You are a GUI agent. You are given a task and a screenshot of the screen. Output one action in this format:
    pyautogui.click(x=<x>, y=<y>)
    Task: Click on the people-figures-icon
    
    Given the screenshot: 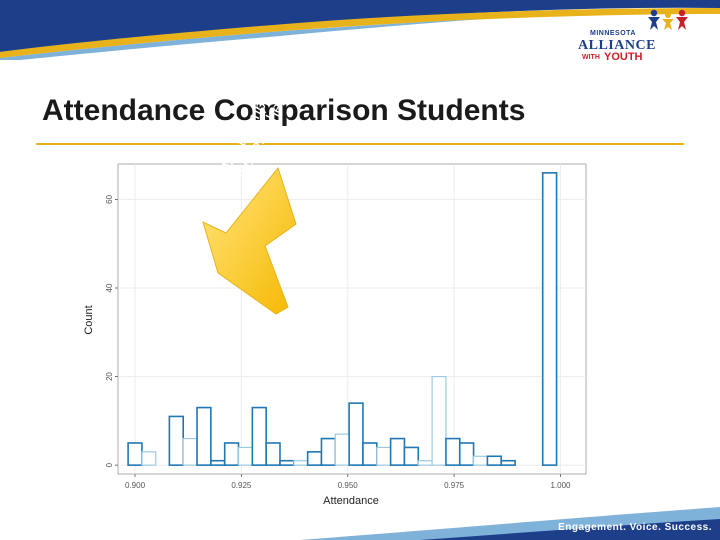 What is the action you would take?
    pyautogui.click(x=668, y=19)
    